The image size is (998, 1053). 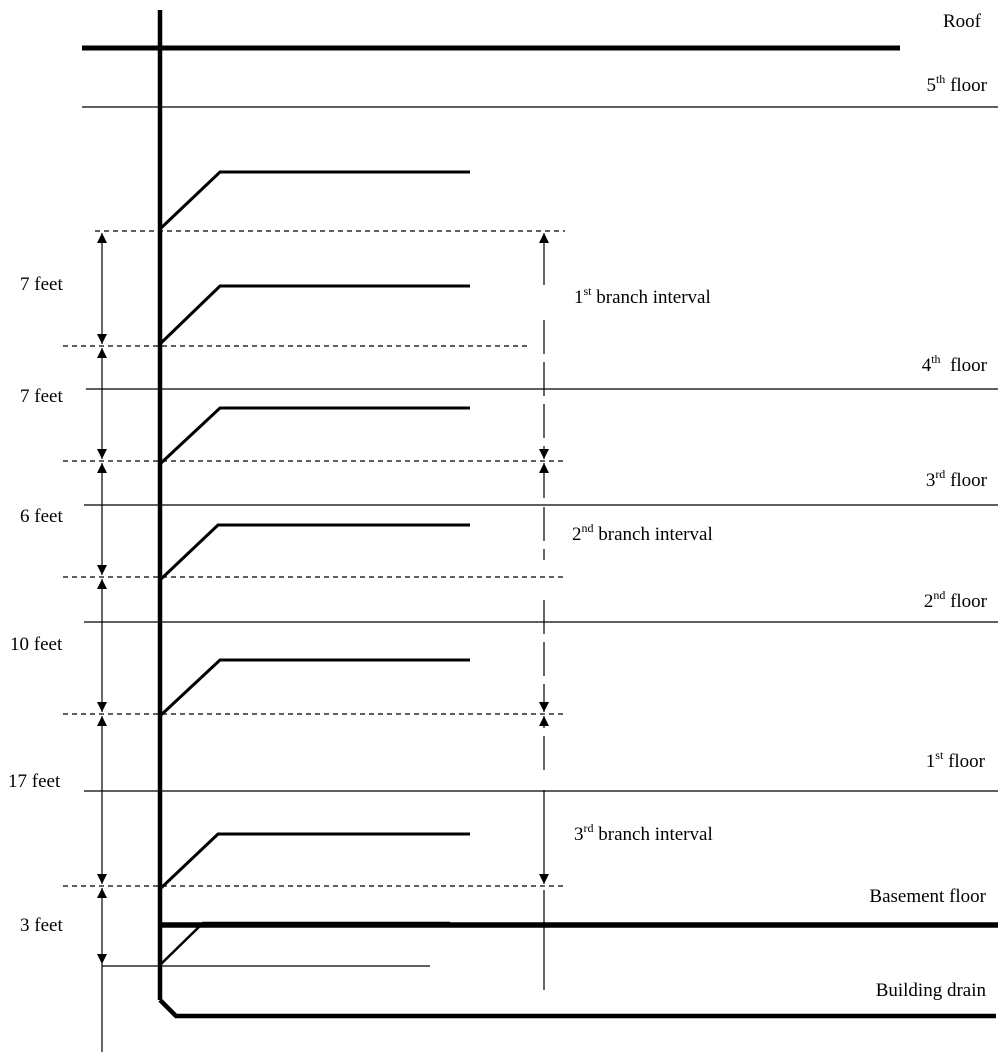 I want to click on building-drain-pipe, so click(x=577, y=1008).